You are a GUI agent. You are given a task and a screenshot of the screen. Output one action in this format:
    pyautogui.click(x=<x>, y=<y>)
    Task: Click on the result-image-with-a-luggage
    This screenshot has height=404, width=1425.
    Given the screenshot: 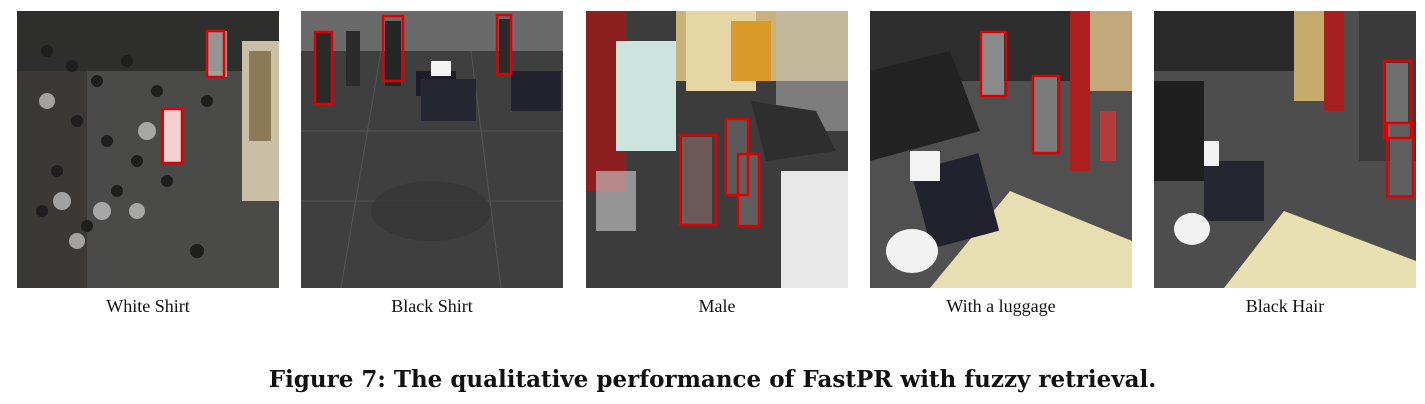 What is the action you would take?
    pyautogui.click(x=1001, y=149)
    